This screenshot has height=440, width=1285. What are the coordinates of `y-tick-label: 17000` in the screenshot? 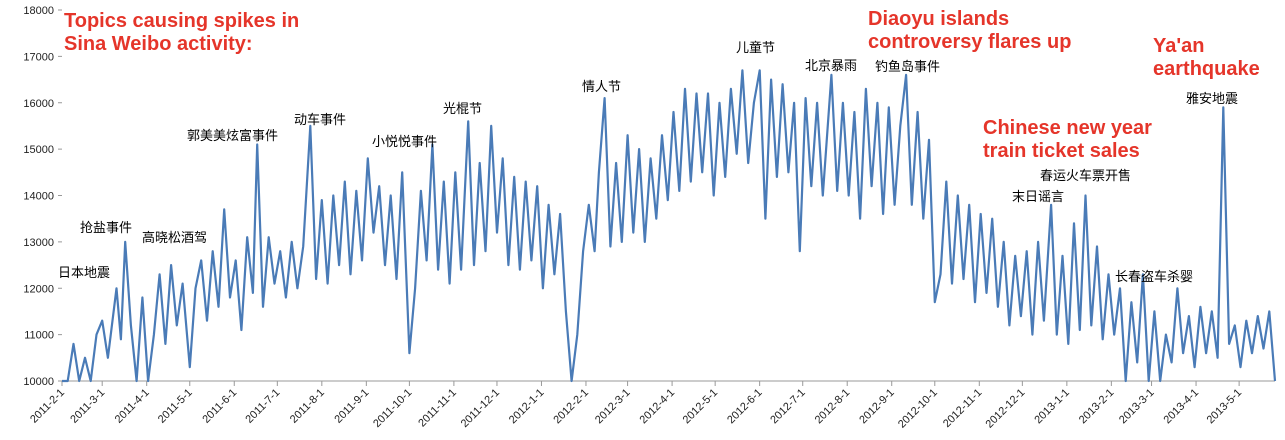 It's located at (38, 57).